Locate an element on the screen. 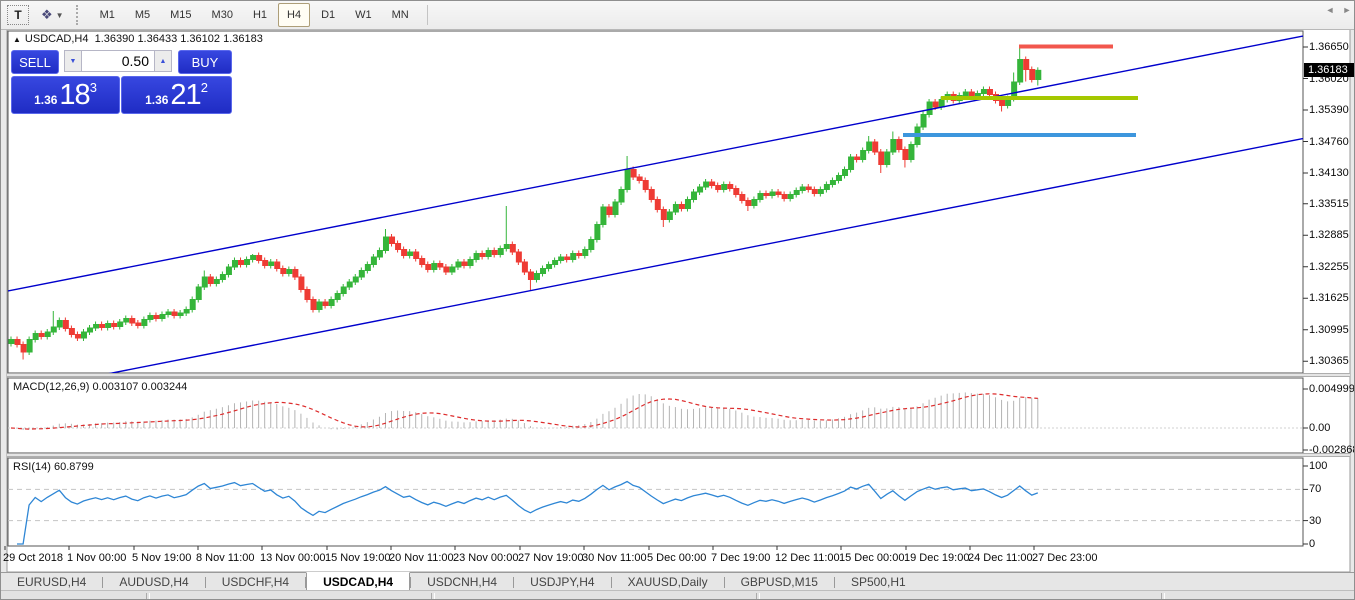 This screenshot has width=1355, height=600. tab-XAUUSD-Daily: XAUUSD,Daily is located at coordinates (667, 582).